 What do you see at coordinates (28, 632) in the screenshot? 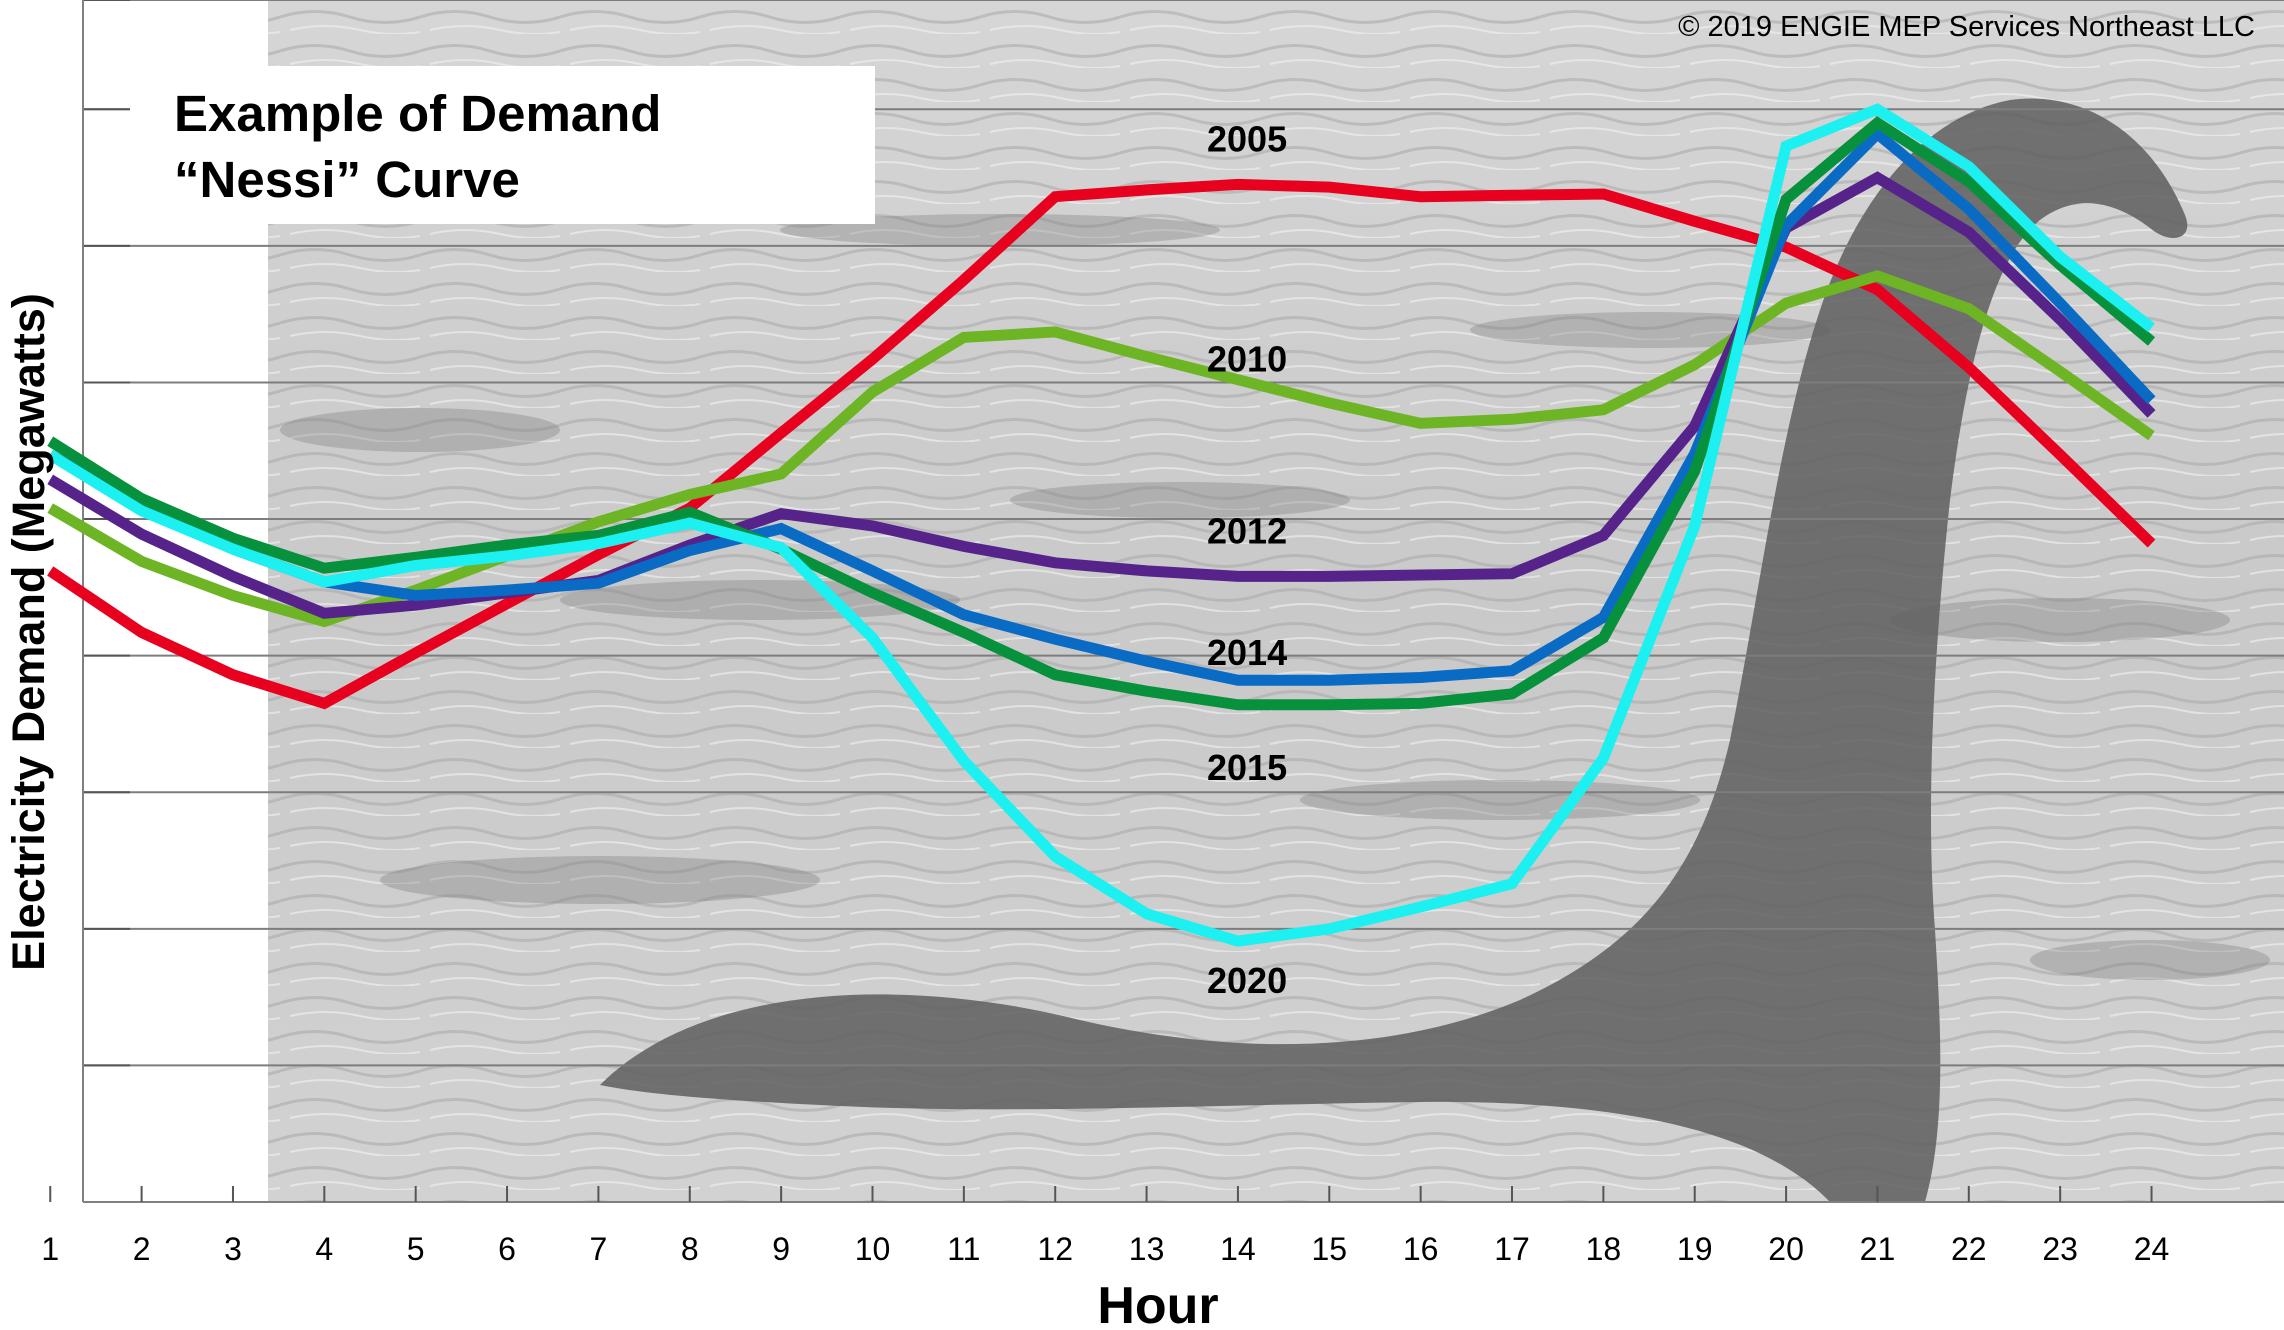
I see `y-axis-title: Electricity Demand (Megawatts)` at bounding box center [28, 632].